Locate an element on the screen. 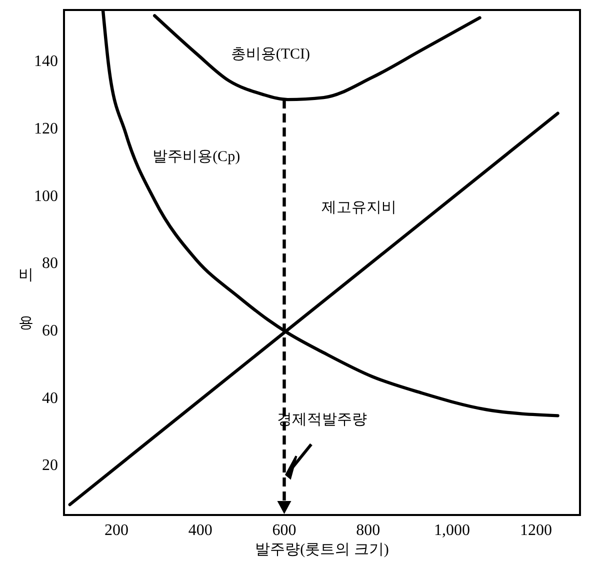 The height and width of the screenshot is (567, 597). series-label: 총비용(TCI) is located at coordinates (270, 54).